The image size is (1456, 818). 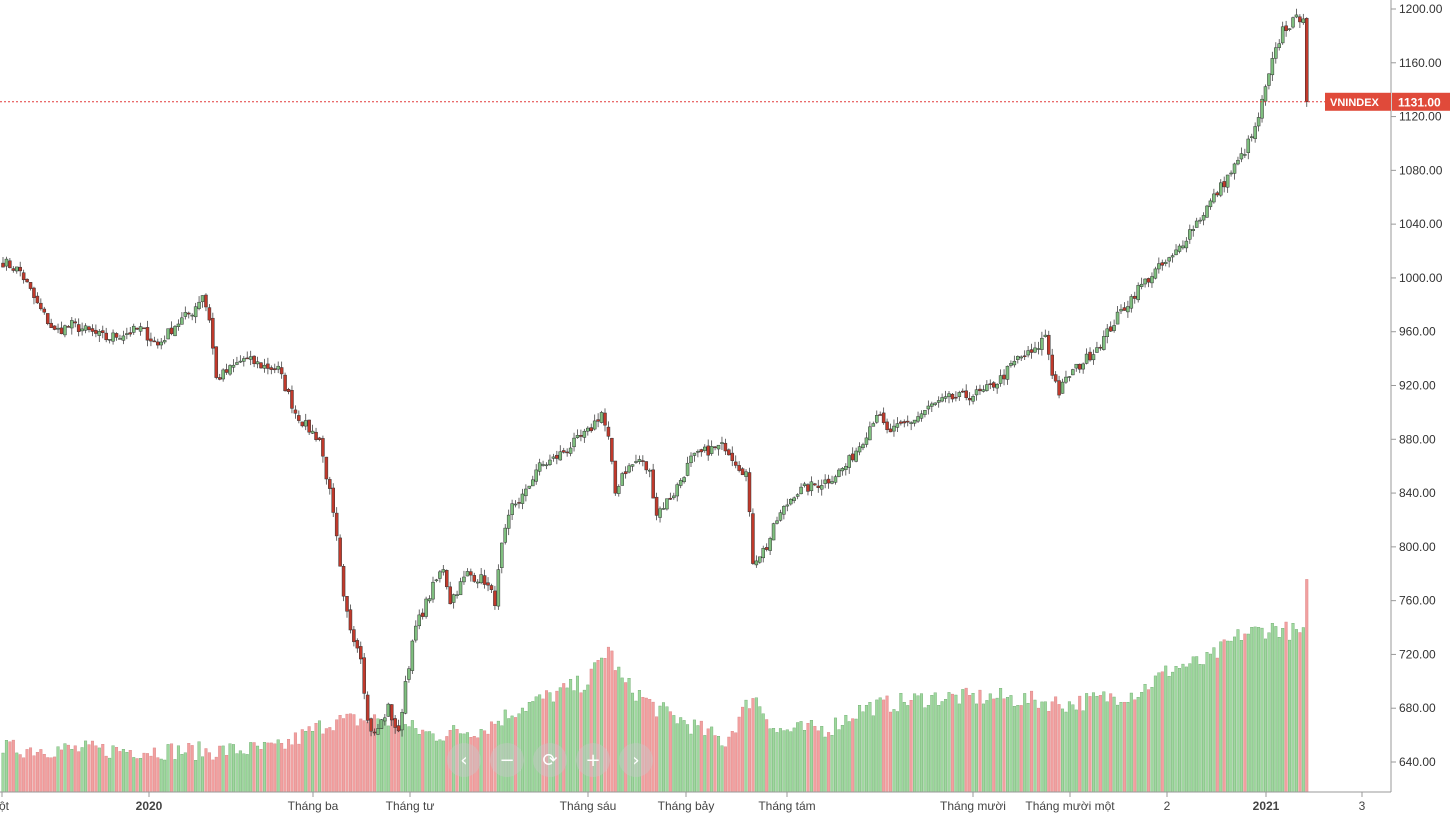 I want to click on zoom-in-button: +, so click(x=593, y=760).